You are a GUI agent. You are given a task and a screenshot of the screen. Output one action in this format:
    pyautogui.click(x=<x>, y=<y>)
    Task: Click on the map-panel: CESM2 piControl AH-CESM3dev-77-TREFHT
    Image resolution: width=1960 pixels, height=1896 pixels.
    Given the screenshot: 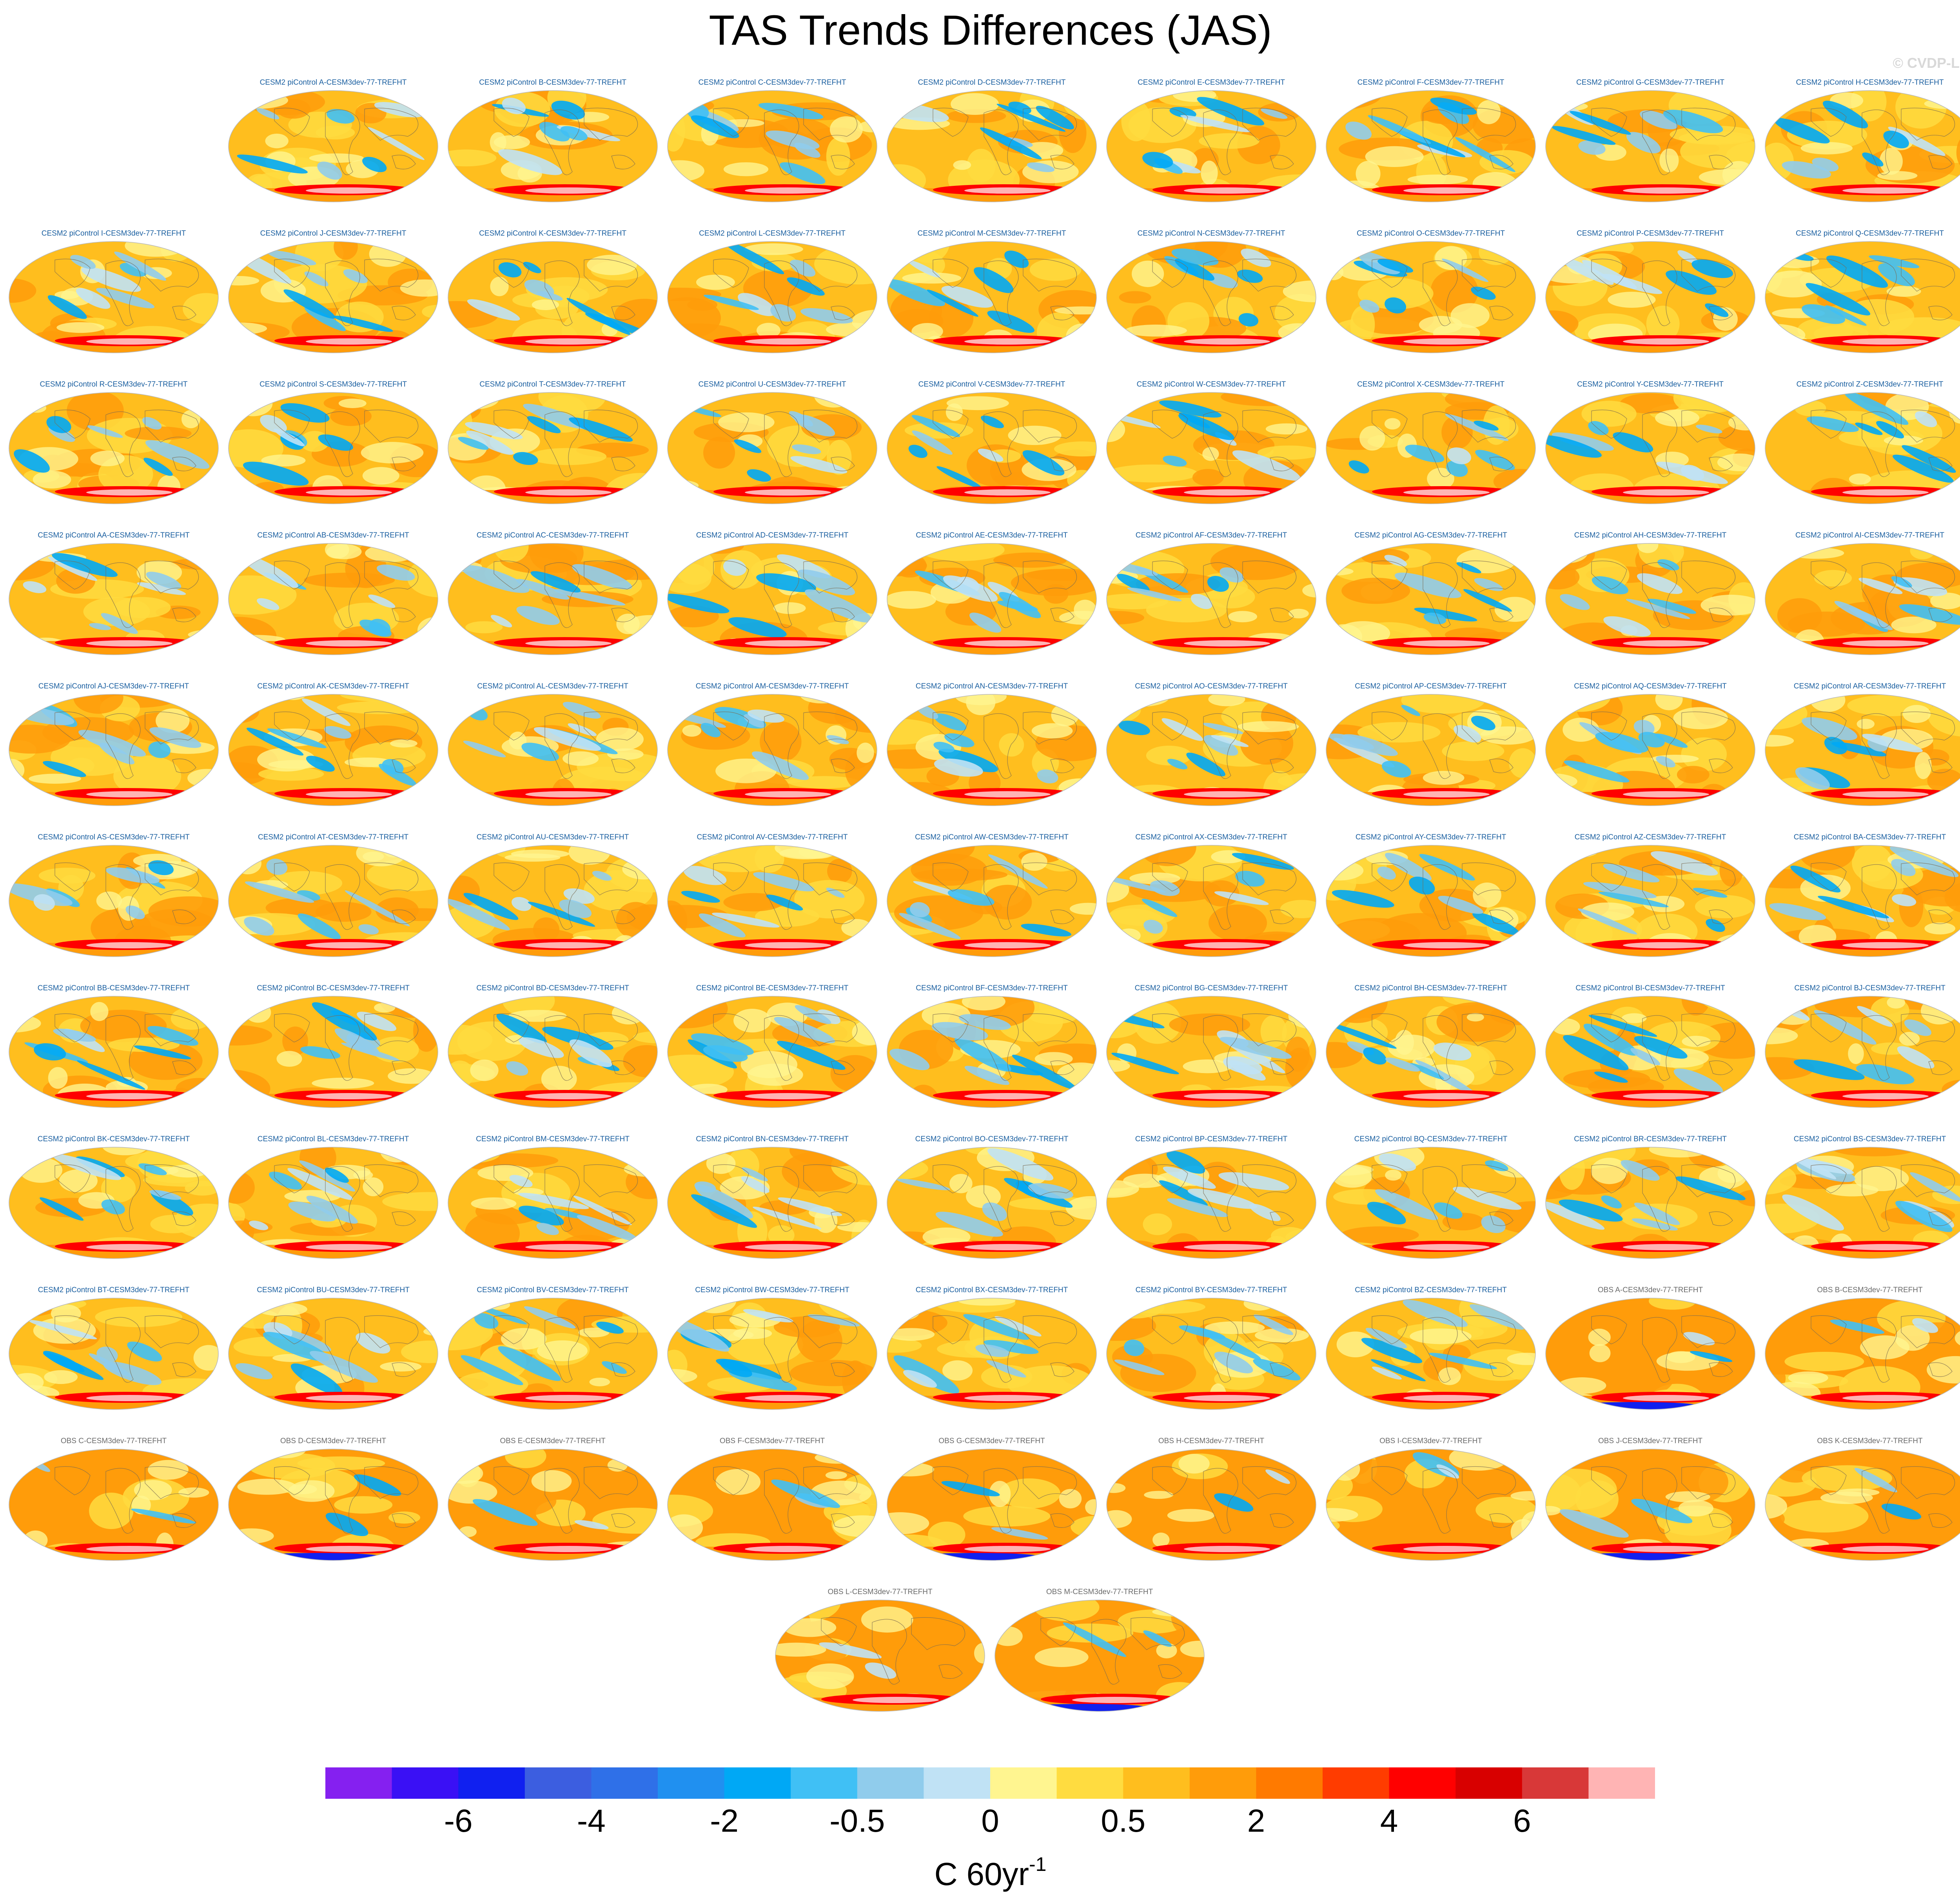 What is the action you would take?
    pyautogui.click(x=1650, y=593)
    